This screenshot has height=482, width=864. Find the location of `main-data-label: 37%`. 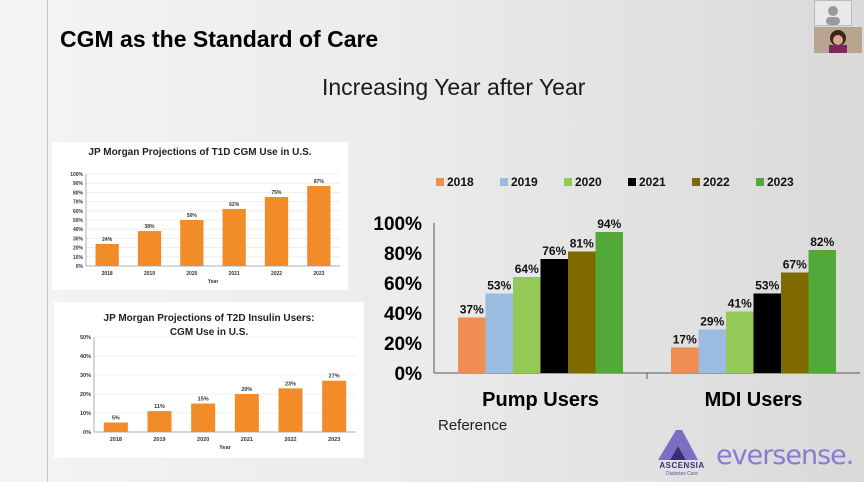

main-data-label: 37% is located at coordinates (472, 310).